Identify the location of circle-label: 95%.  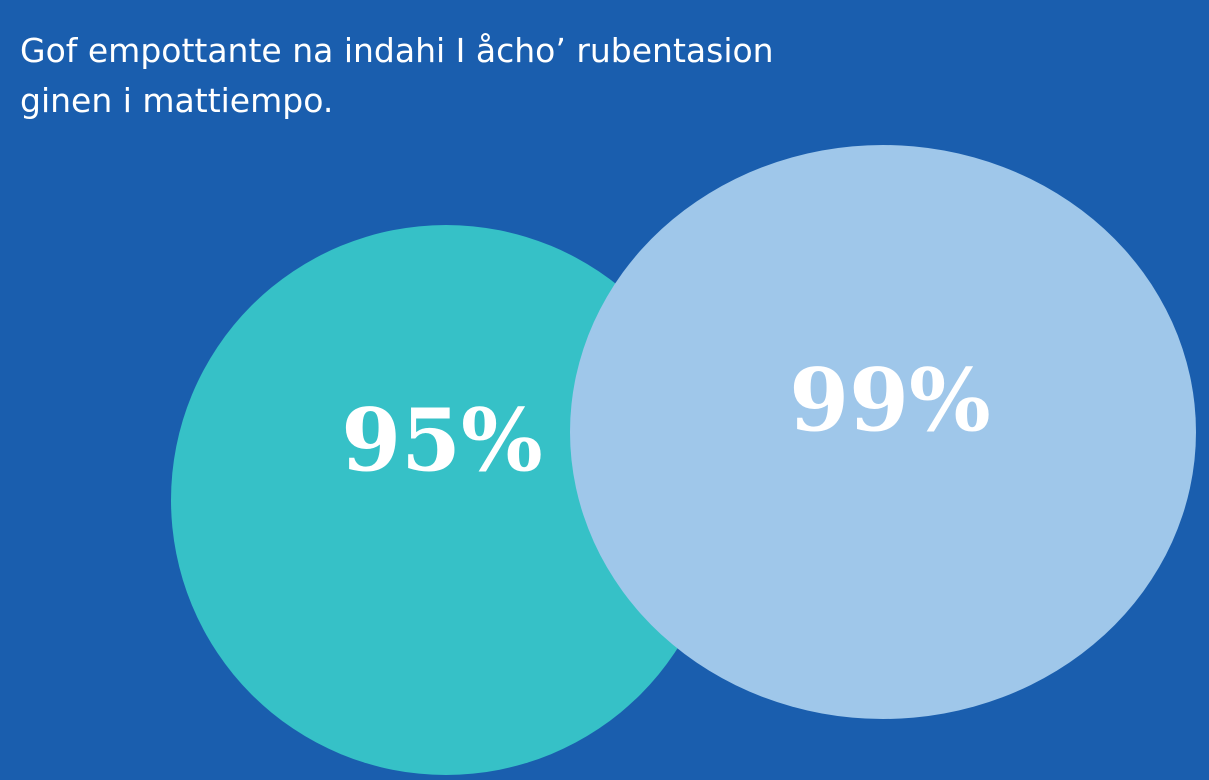
(441, 441).